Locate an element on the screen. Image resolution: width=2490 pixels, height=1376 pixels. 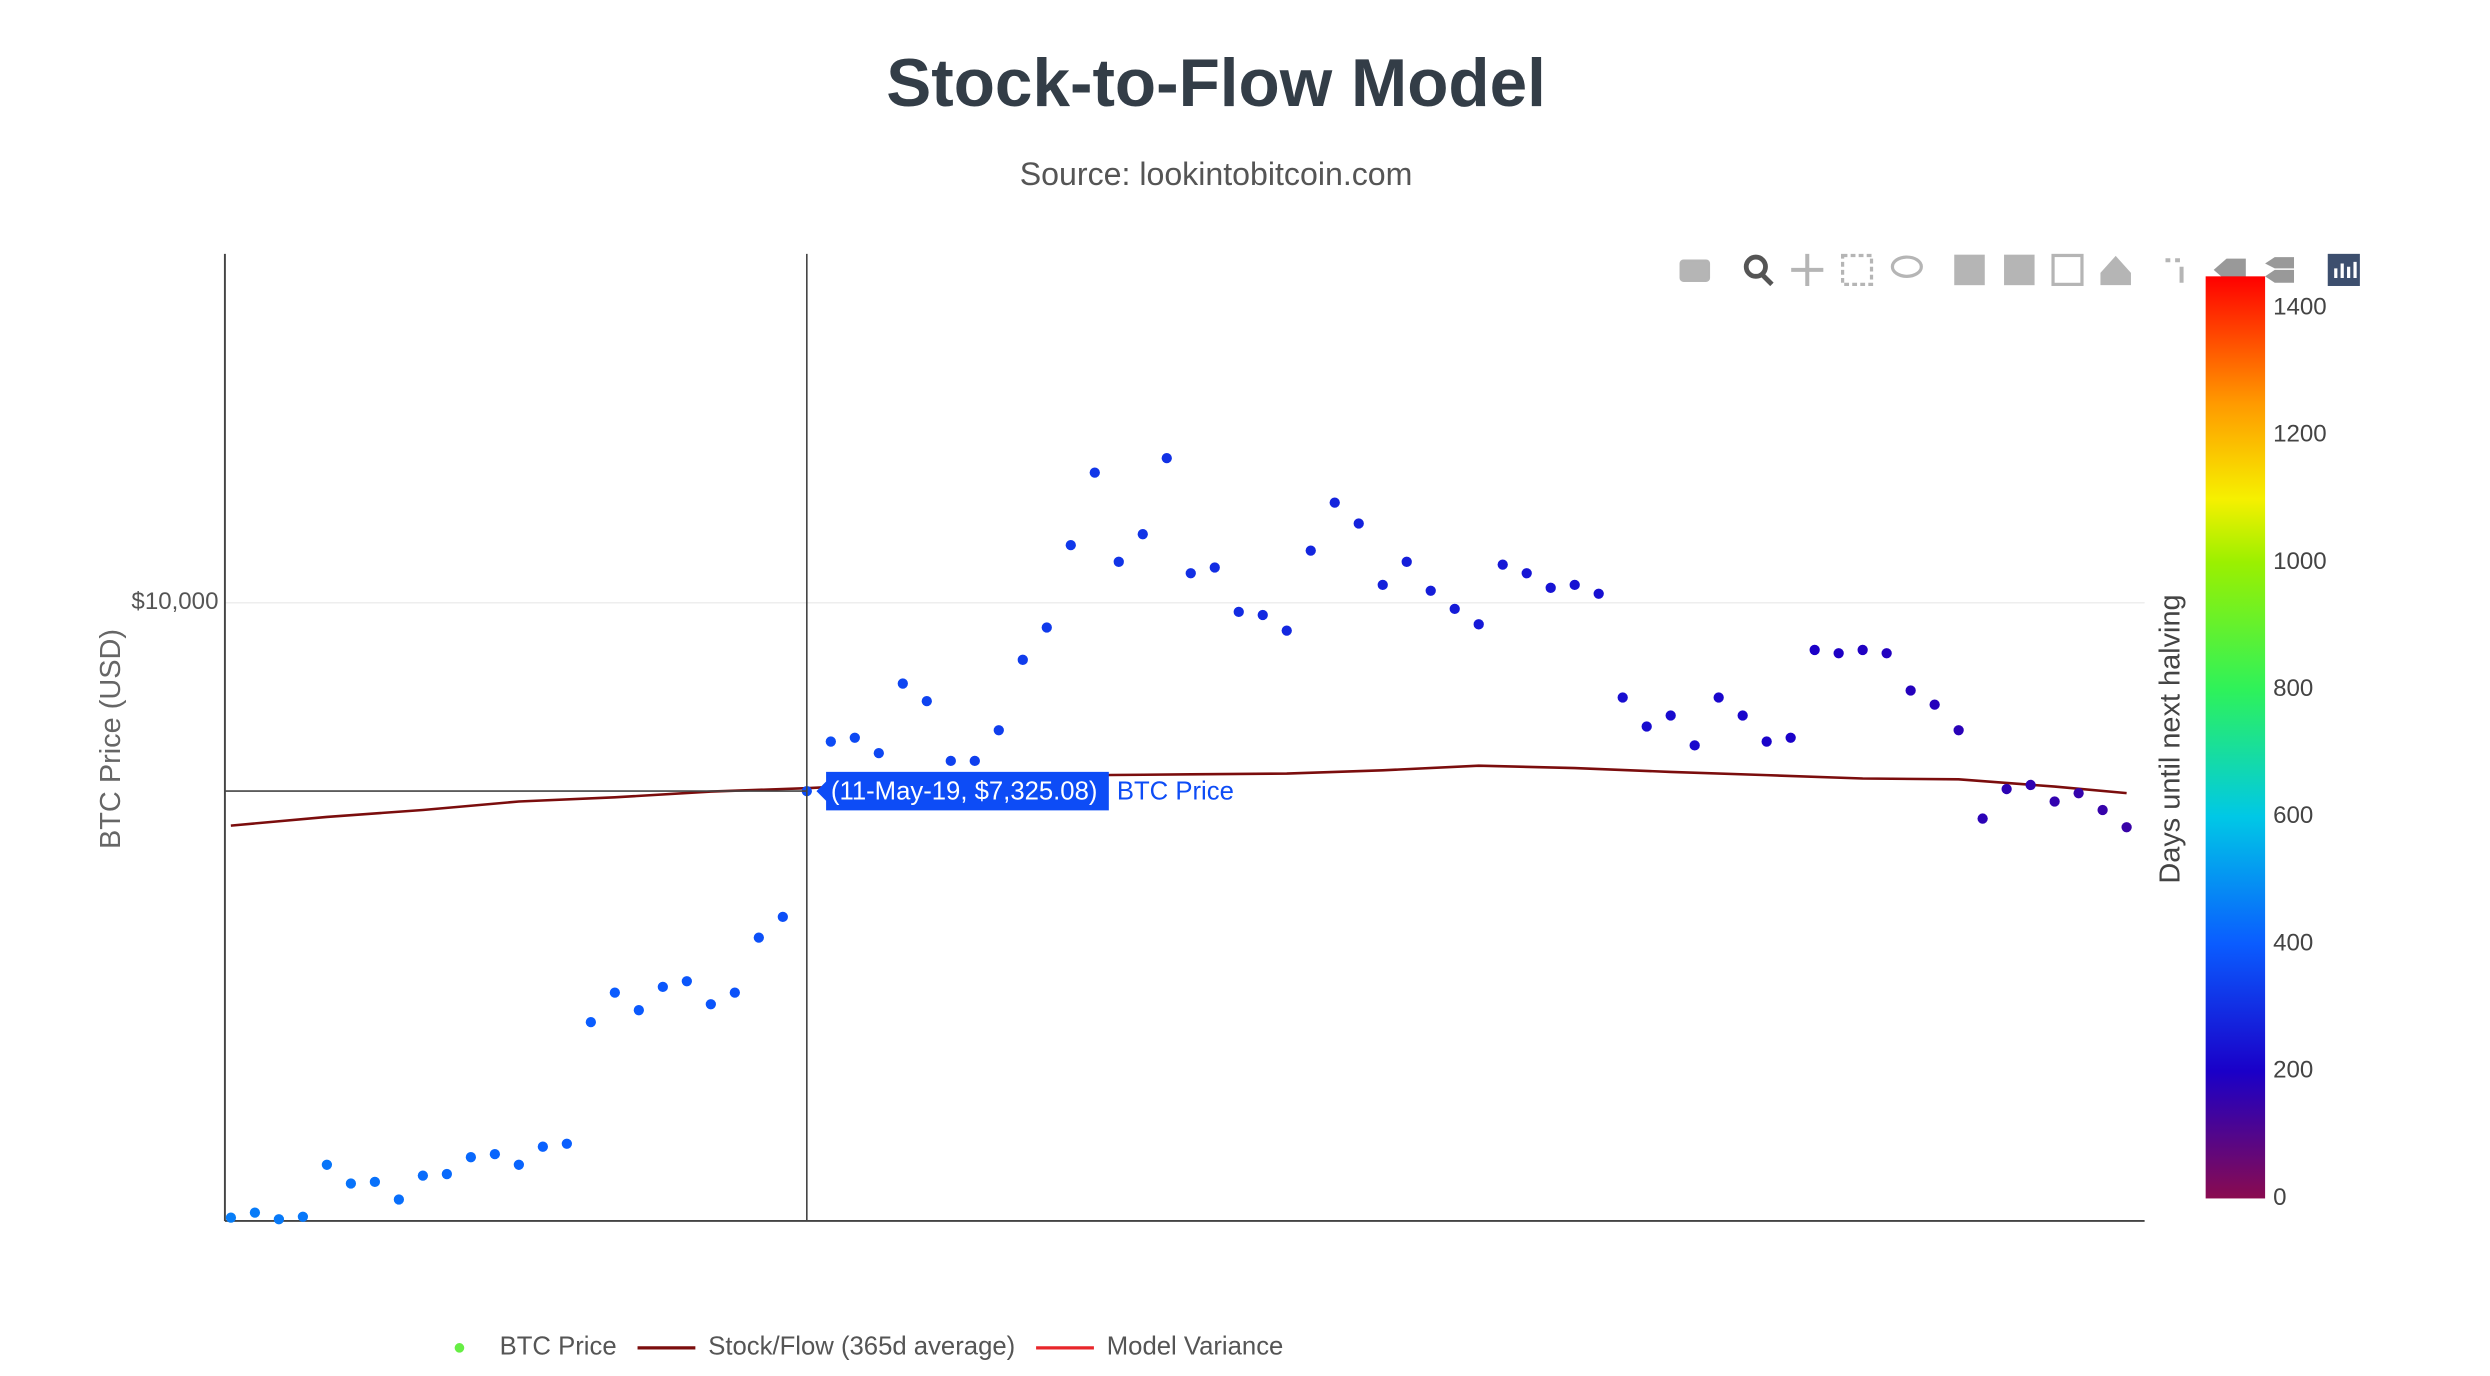
colorbar-title: Days until next halving is located at coordinates (2171, 738).